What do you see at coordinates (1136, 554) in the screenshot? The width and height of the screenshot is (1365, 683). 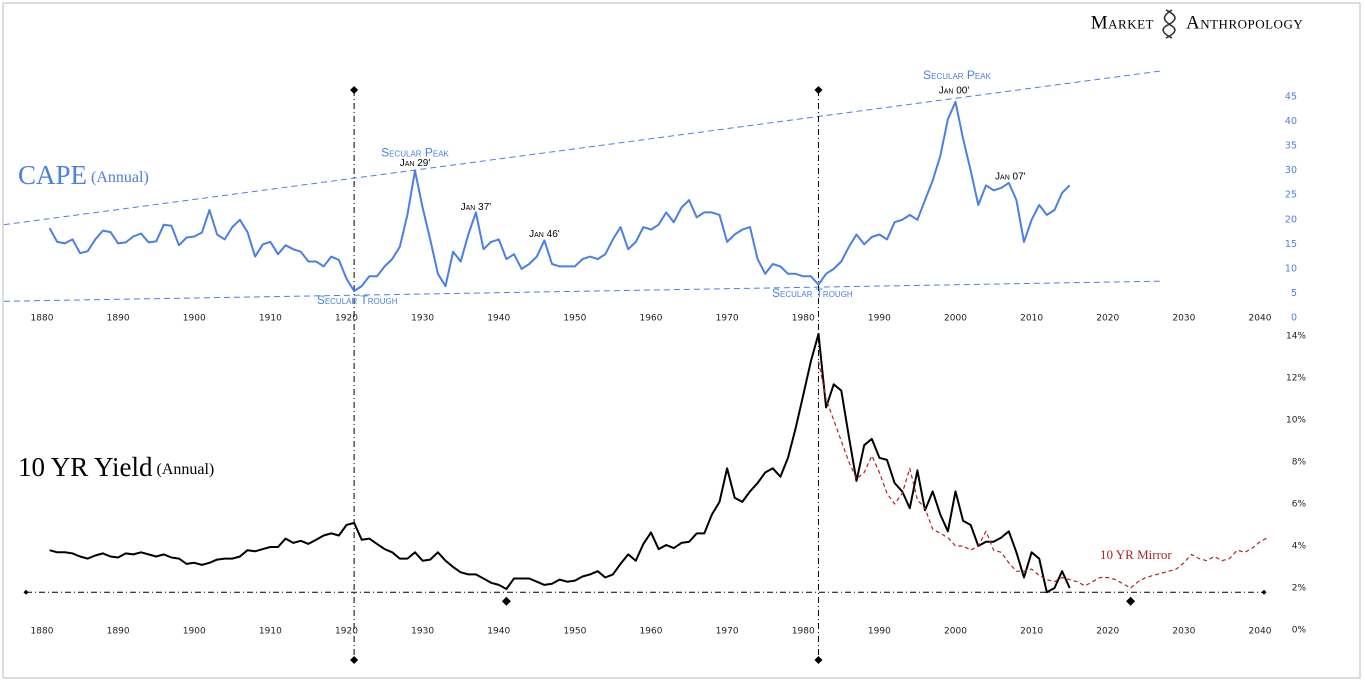 I see `series-label: 10 YR Mirror` at bounding box center [1136, 554].